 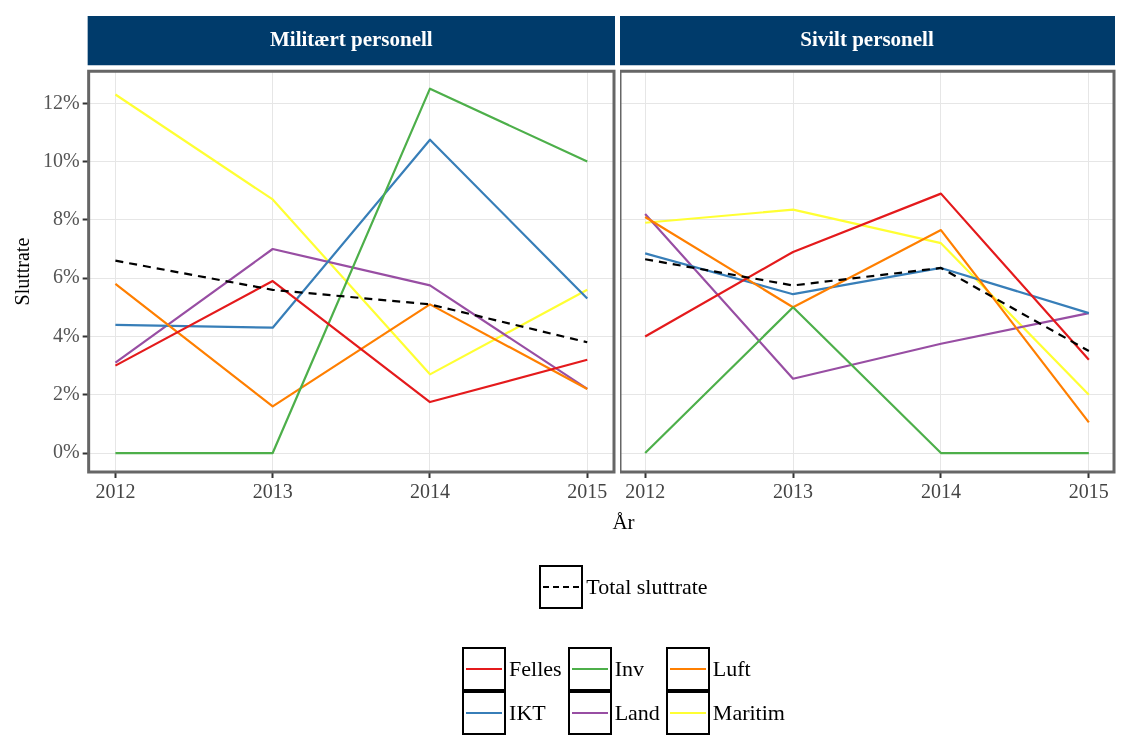 What do you see at coordinates (66, 393) in the screenshot?
I see `y-tick-label: 2%` at bounding box center [66, 393].